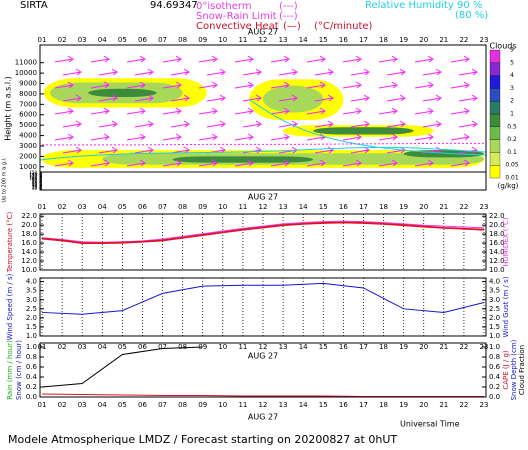 This screenshot has height=450, width=528. I want to click on hour-label: 05, so click(122, 40).